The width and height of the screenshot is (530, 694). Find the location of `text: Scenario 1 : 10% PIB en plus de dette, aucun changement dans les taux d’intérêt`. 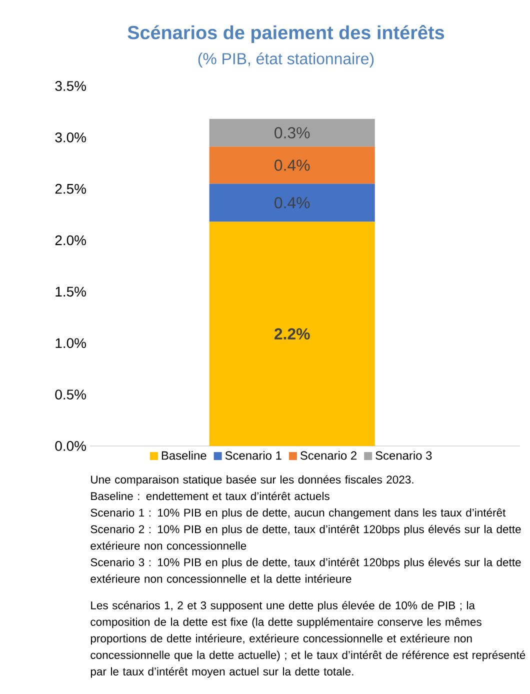

text: Scenario 1 : 10% PIB en plus de dette, aucun changement dans les taux d’intérêt is located at coordinates (298, 513).